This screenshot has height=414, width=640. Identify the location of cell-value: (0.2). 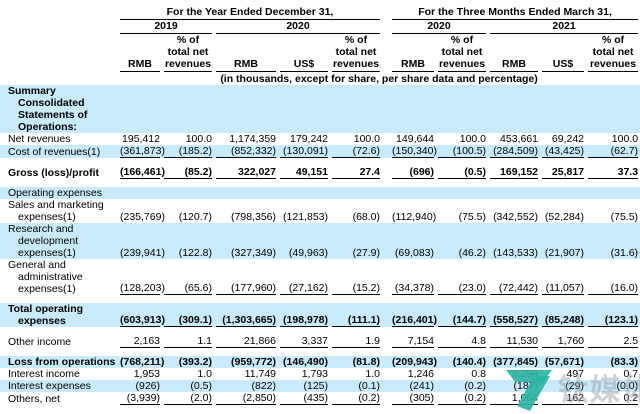
(356, 398).